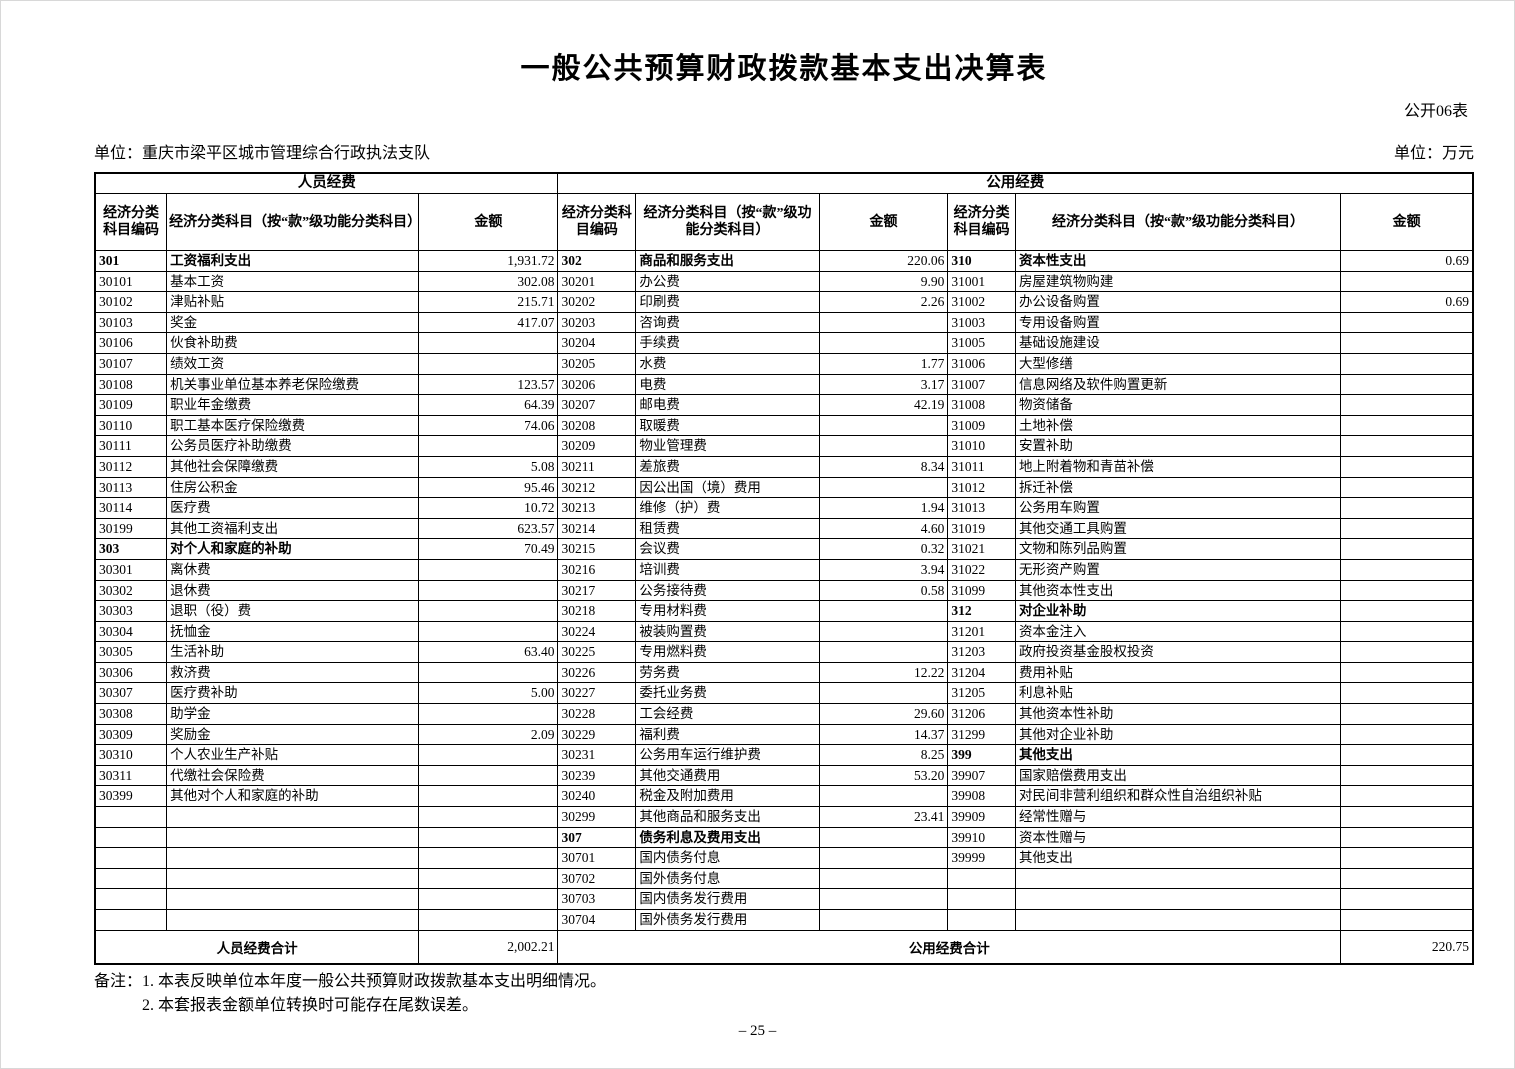  What do you see at coordinates (727, 755) in the screenshot?
I see `item-name: 公务用车运行维护费` at bounding box center [727, 755].